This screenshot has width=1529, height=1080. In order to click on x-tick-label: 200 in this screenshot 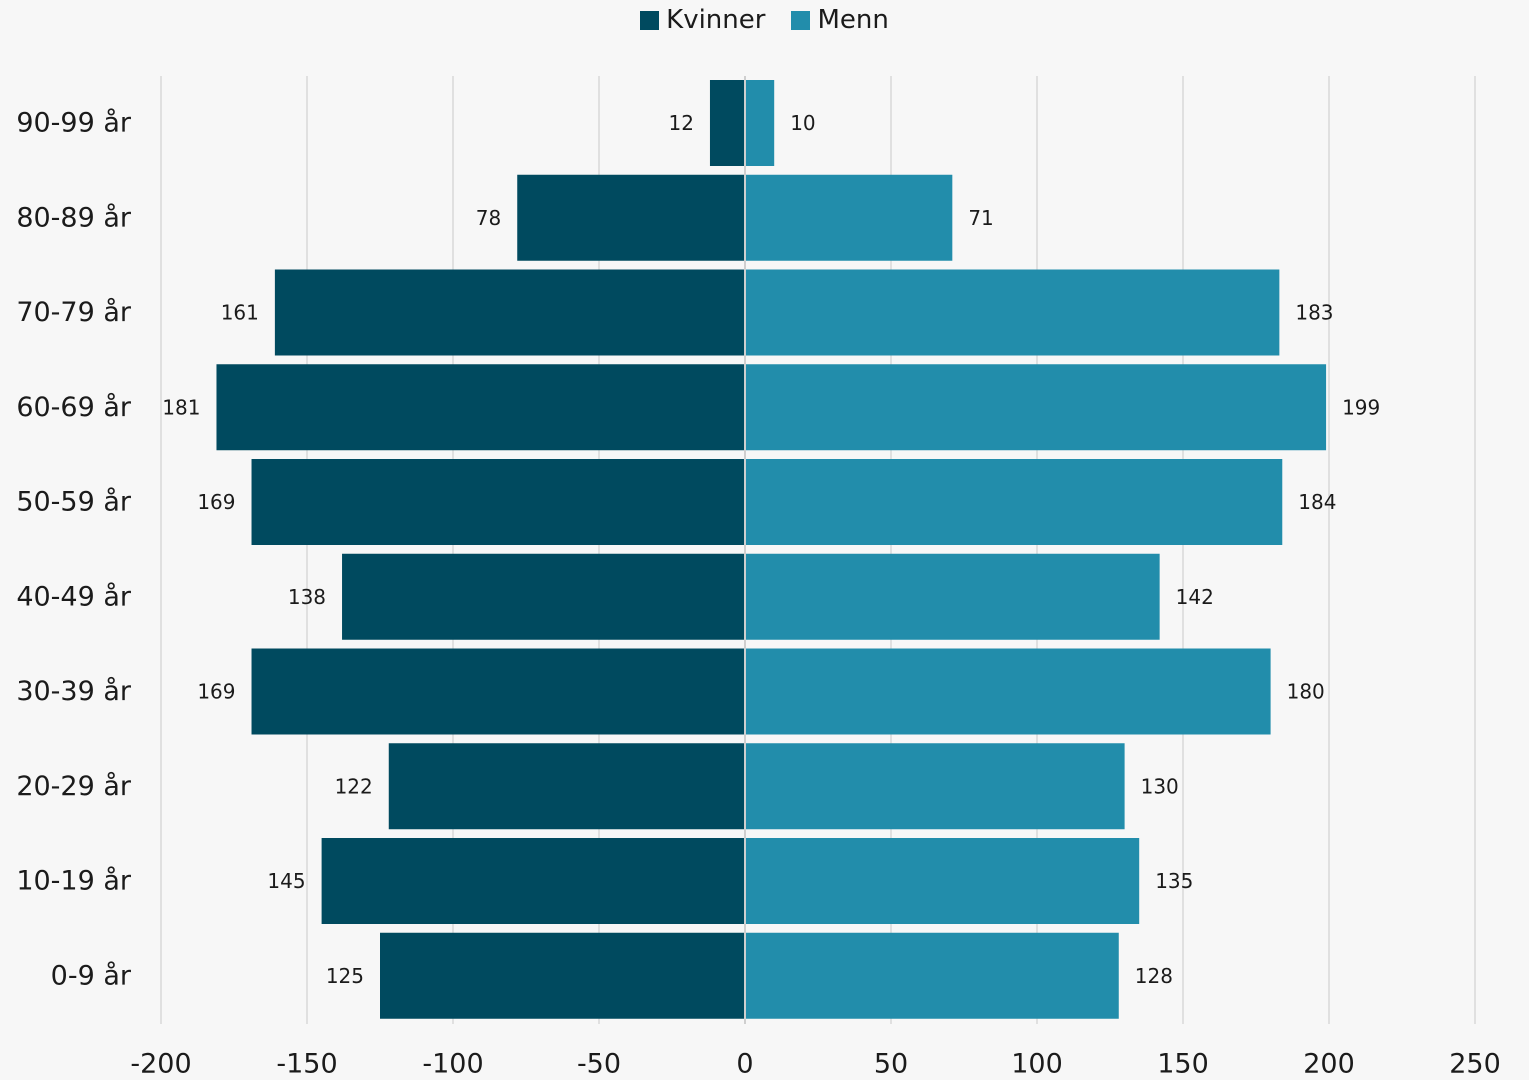, I will do `click(1329, 1064)`.